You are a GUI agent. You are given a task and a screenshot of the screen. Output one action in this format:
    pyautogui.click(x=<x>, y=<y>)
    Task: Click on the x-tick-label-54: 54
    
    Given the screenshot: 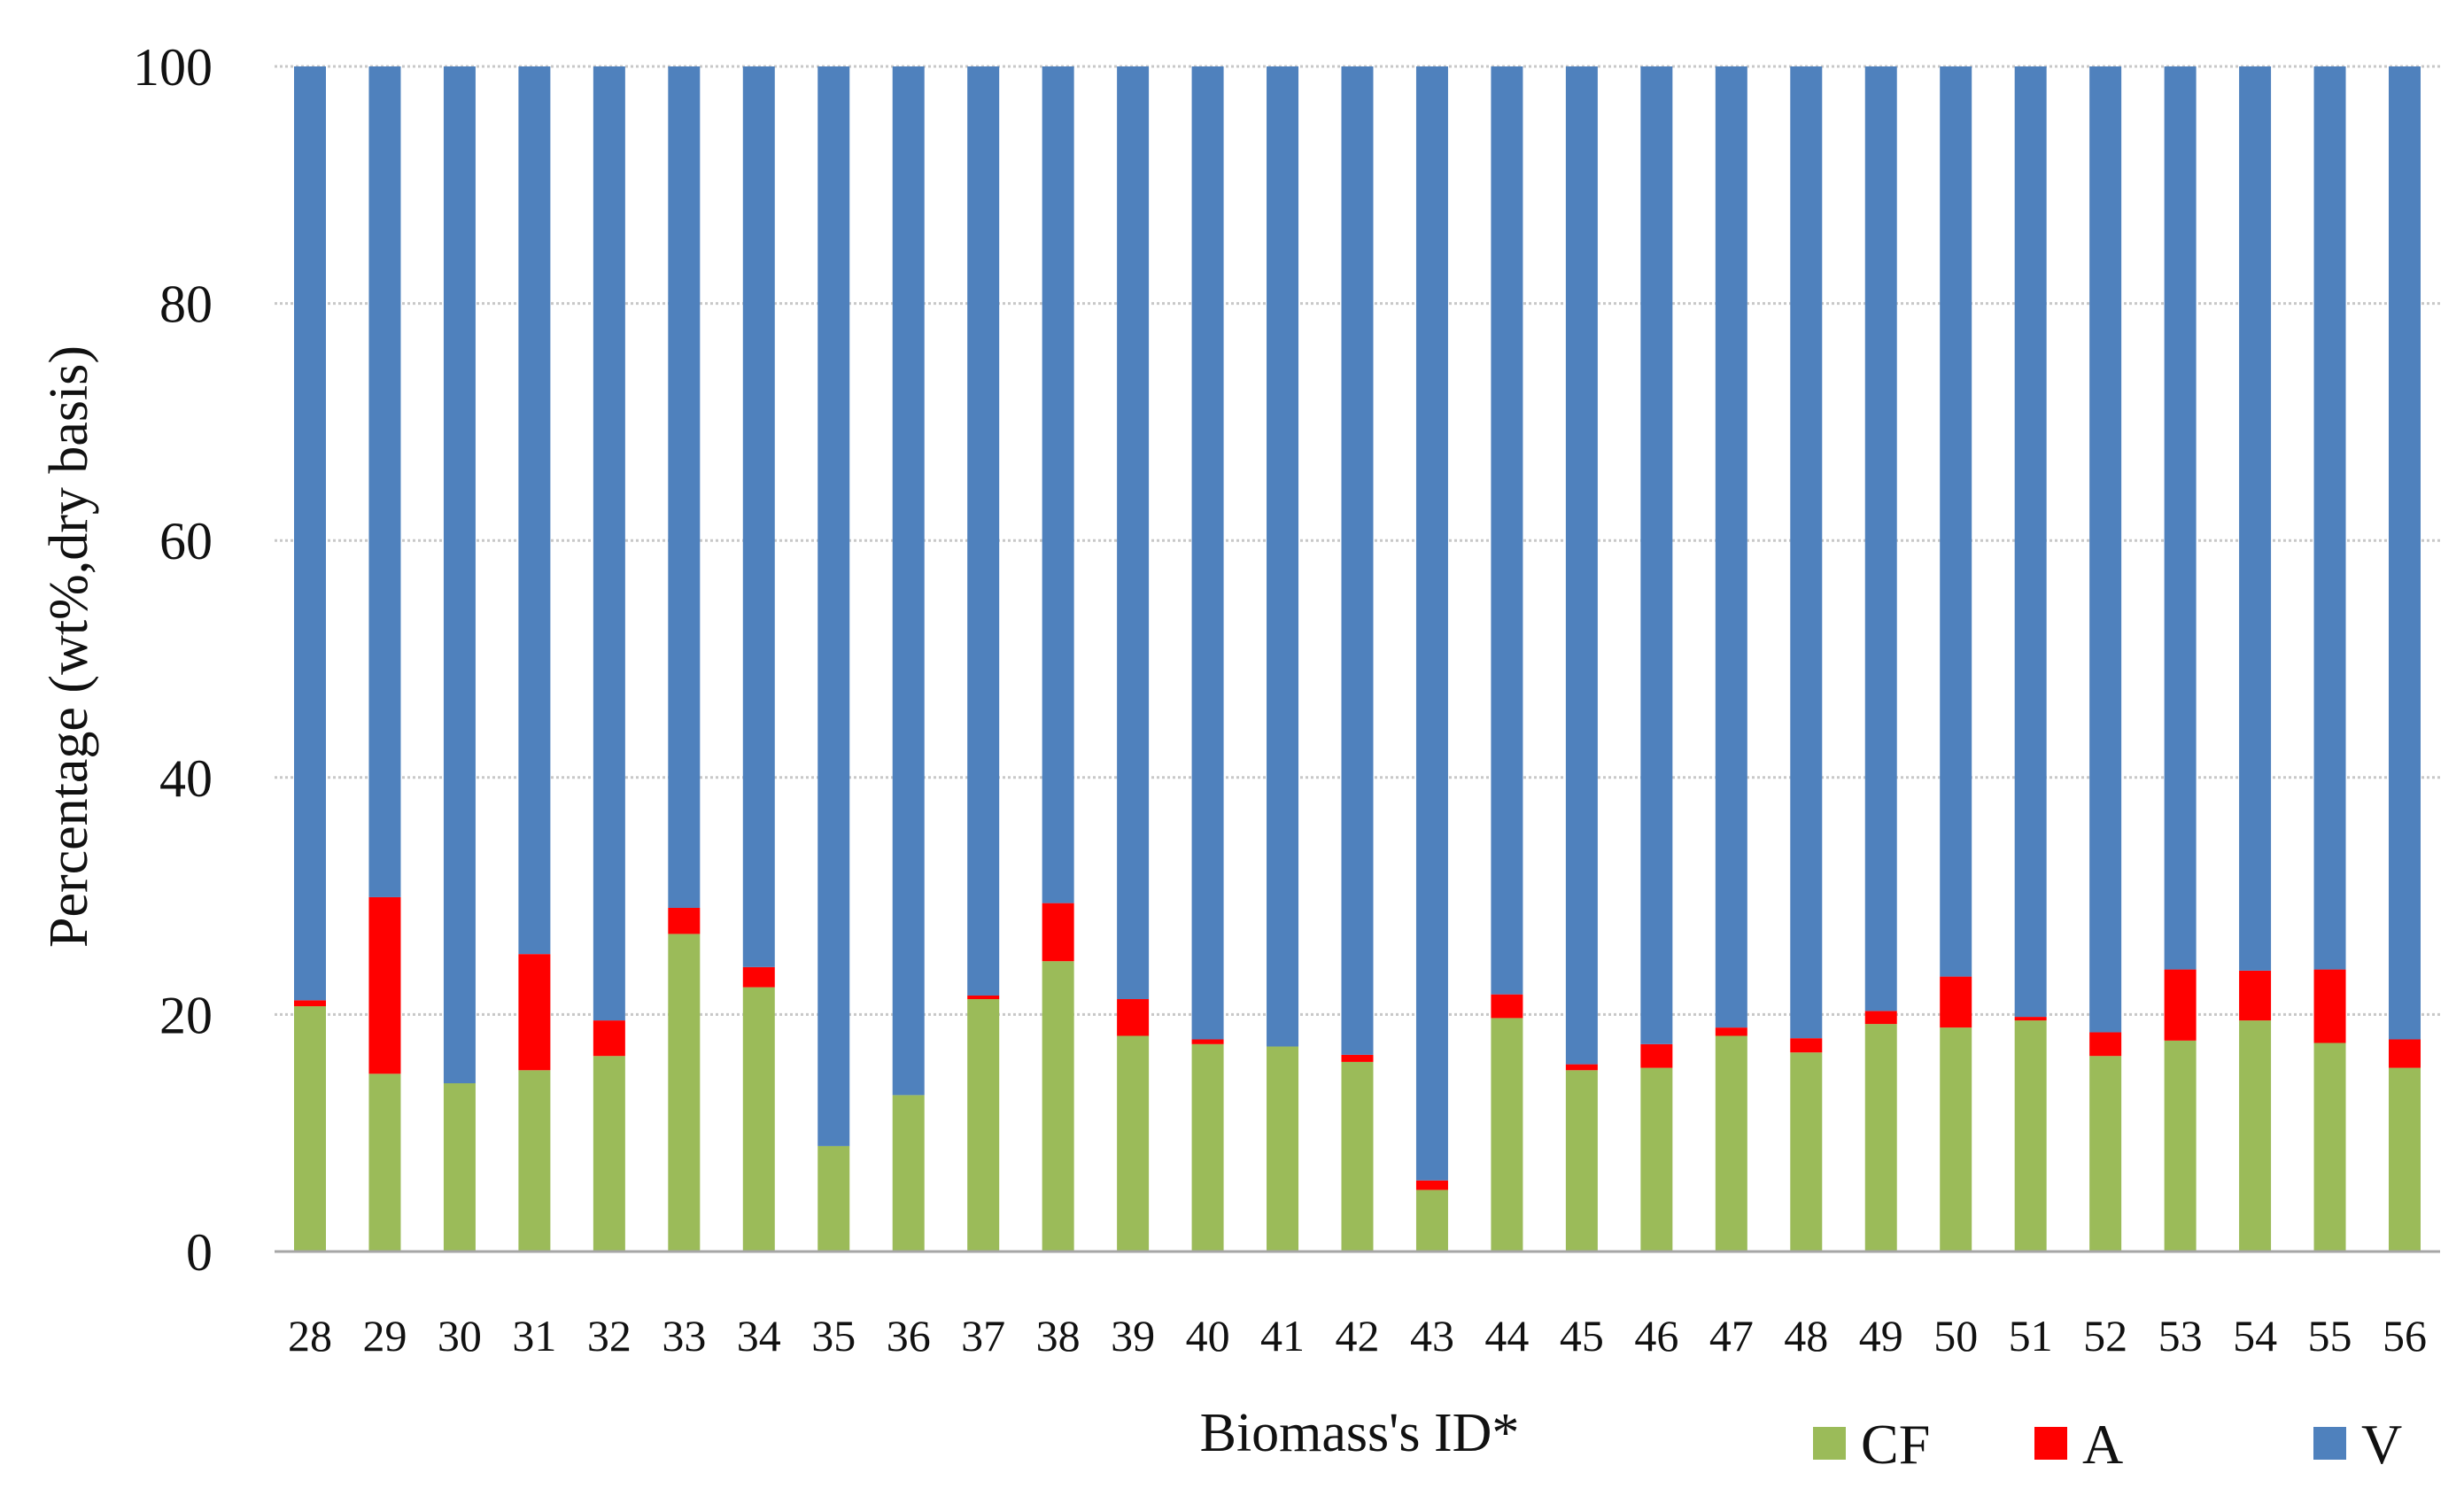 What is the action you would take?
    pyautogui.click(x=2255, y=1335)
    